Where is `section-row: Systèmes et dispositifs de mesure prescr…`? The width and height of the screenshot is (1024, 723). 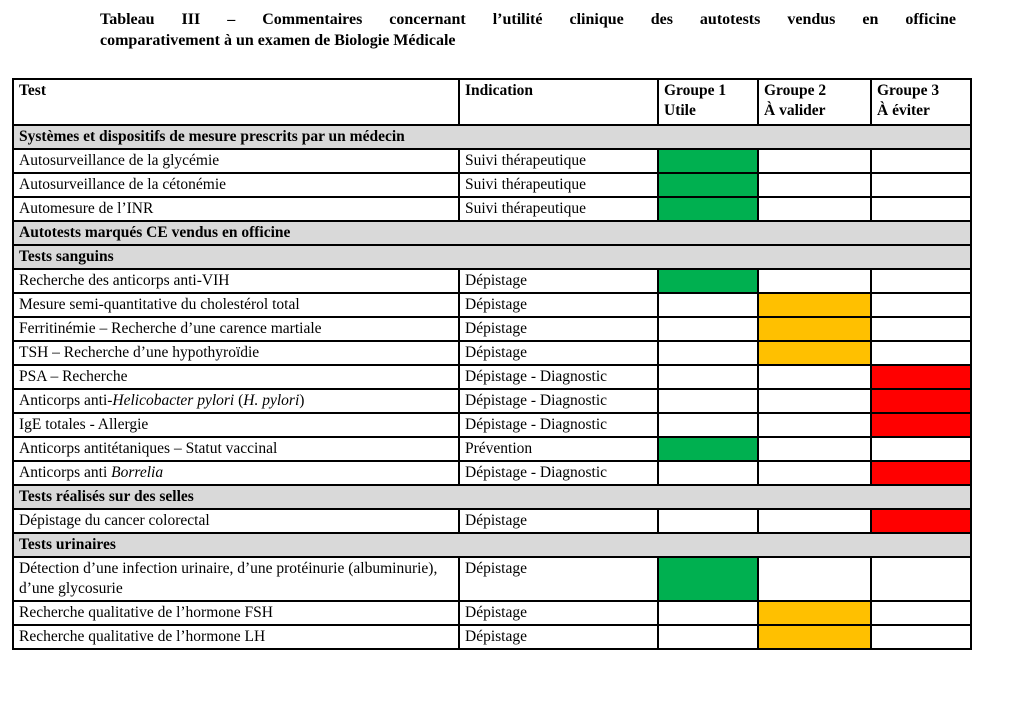
section-row: Systèmes et dispositifs de mesure prescr… is located at coordinates (492, 137).